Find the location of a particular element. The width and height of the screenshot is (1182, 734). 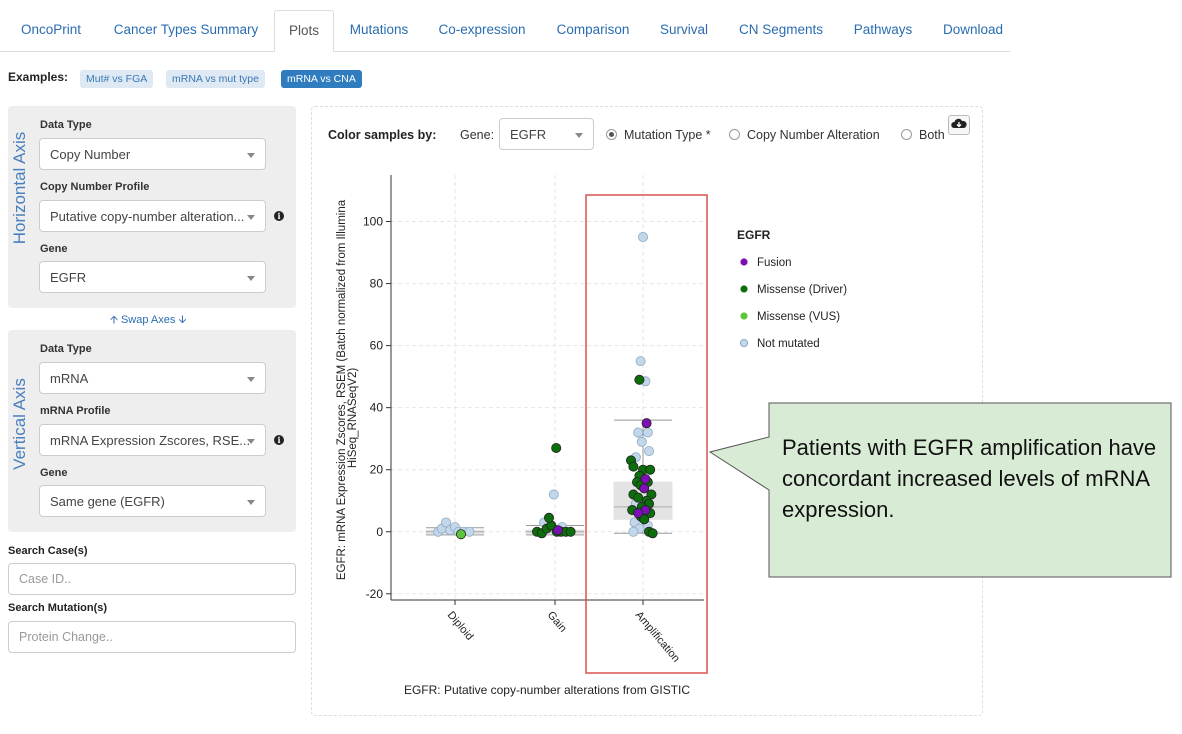

y-tick-label: 0 is located at coordinates (379, 532).